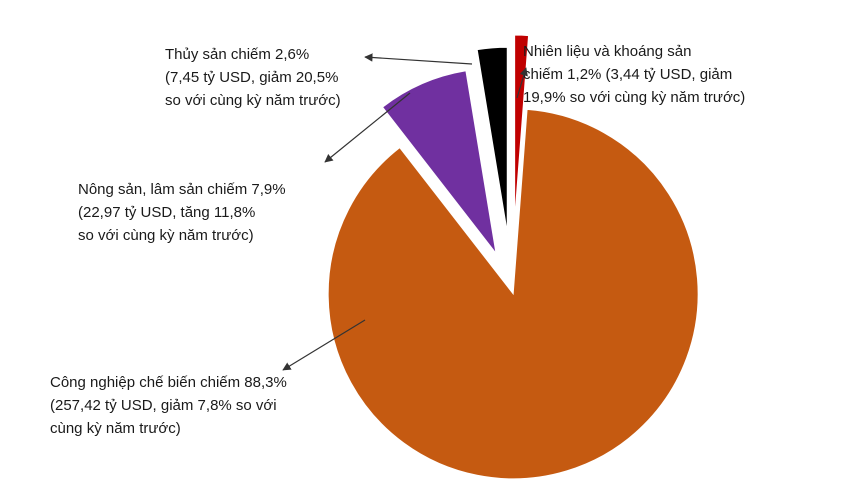  I want to click on slice-label: Nông sản, lâm sản chiếm 7,9%, so click(182, 189).